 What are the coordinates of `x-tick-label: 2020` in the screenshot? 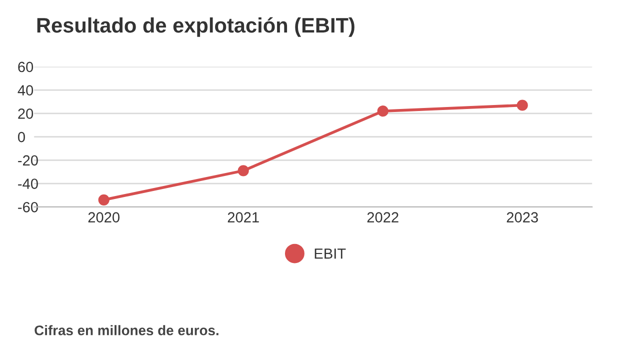 It's located at (104, 217).